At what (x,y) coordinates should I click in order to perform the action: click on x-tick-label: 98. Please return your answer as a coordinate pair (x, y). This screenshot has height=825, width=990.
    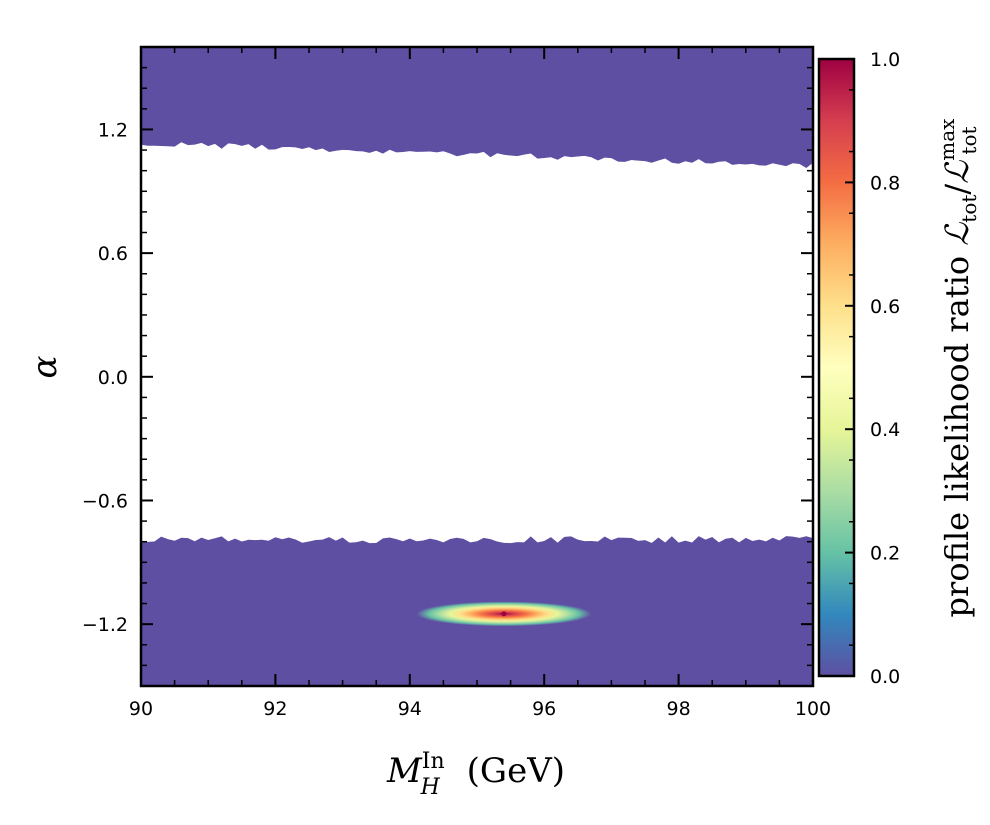
    Looking at the image, I should click on (679, 709).